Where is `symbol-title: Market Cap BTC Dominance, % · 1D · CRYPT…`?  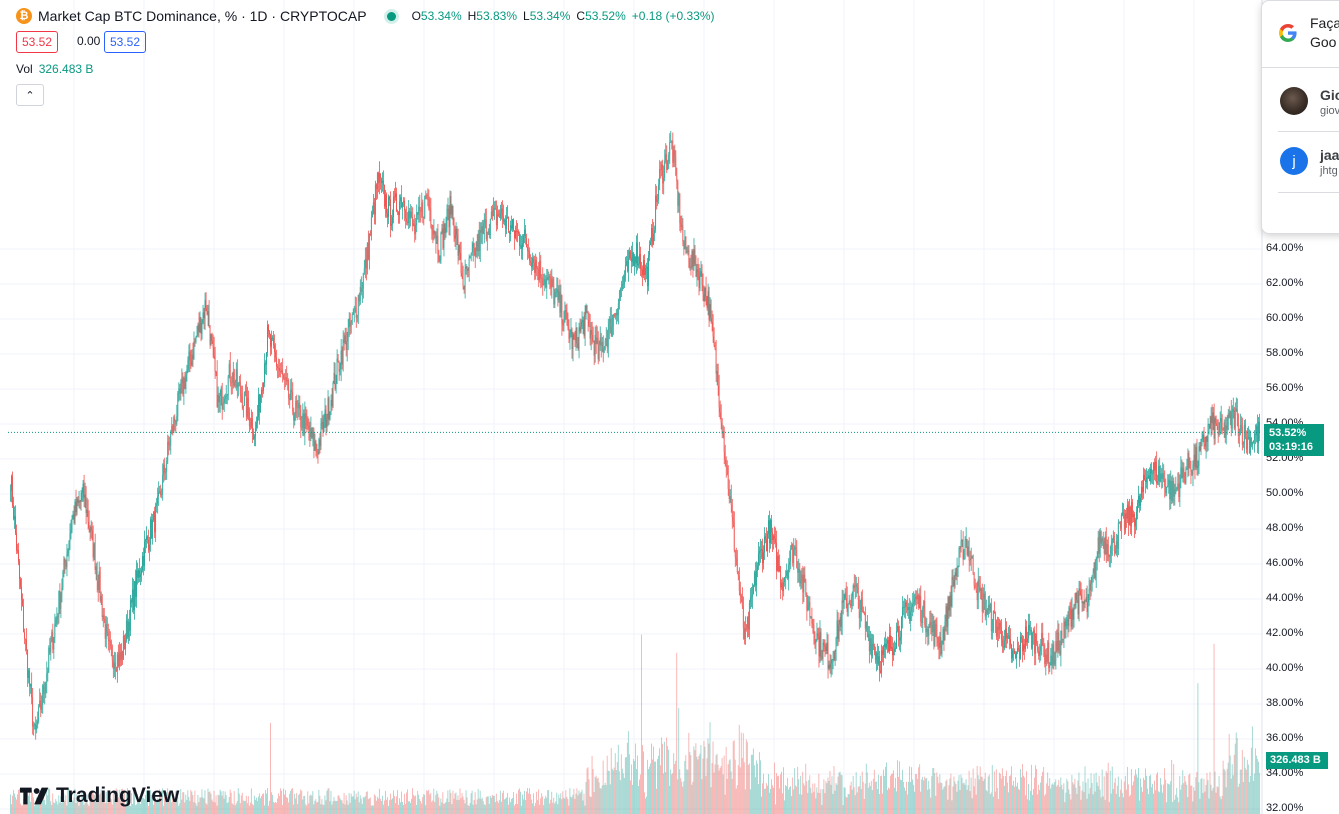
symbol-title: Market Cap BTC Dominance, % · 1D · CRYPT… is located at coordinates (202, 16).